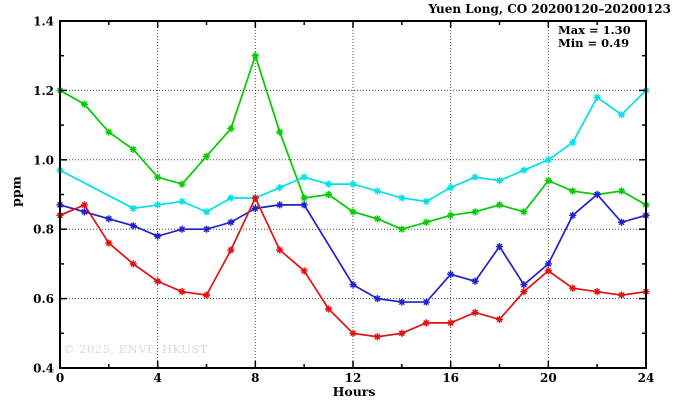 The height and width of the screenshot is (409, 674). What do you see at coordinates (43, 22) in the screenshot?
I see `y-tick-label: 1.4` at bounding box center [43, 22].